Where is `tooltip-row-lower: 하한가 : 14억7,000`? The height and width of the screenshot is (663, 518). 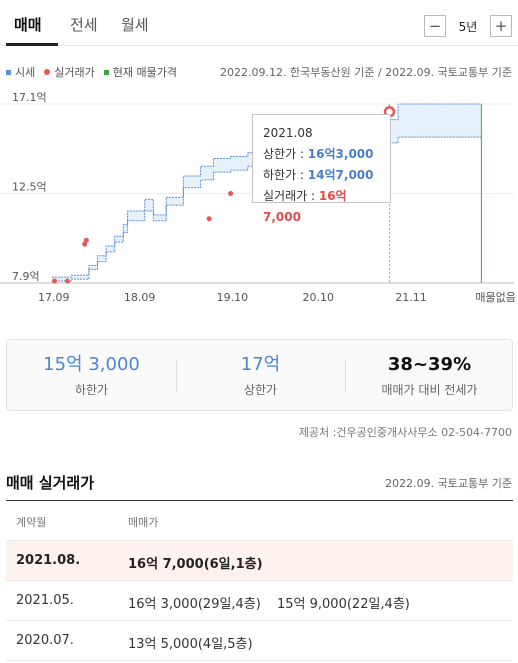 tooltip-row-lower: 하한가 : 14억7,000 is located at coordinates (318, 175).